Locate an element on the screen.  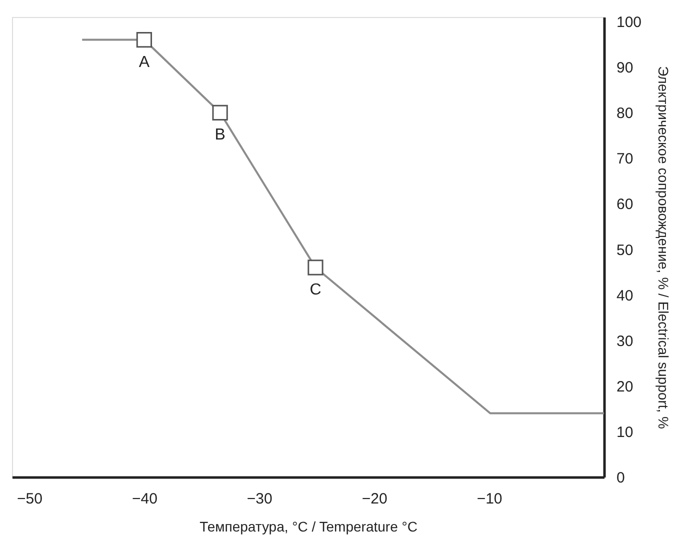
y-tick-label: 70 is located at coordinates (625, 159).